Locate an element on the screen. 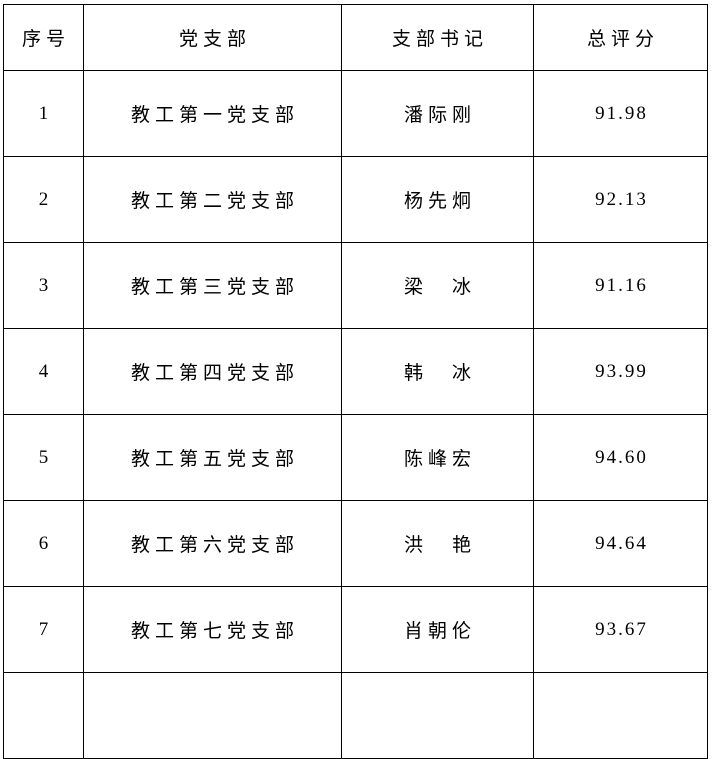  cell-score: 92.13 is located at coordinates (620, 199).